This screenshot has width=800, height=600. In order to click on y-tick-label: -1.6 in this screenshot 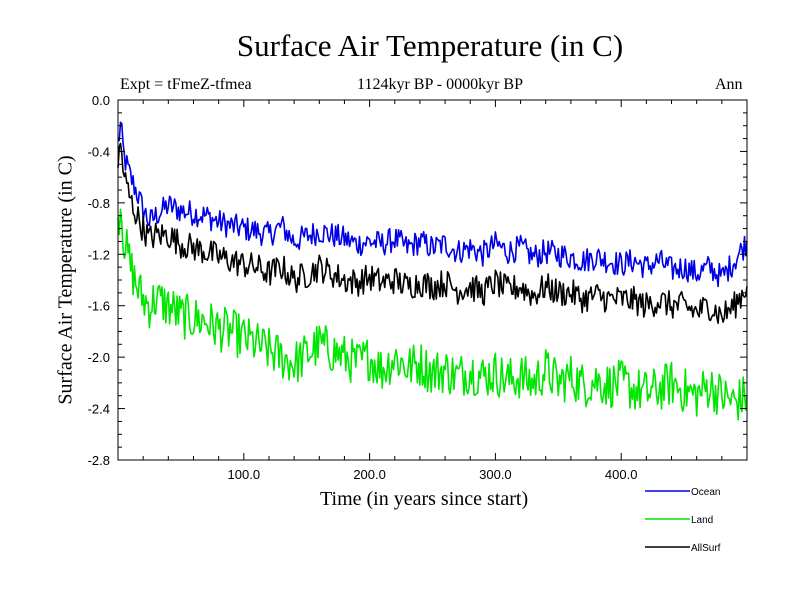, I will do `click(99, 306)`.